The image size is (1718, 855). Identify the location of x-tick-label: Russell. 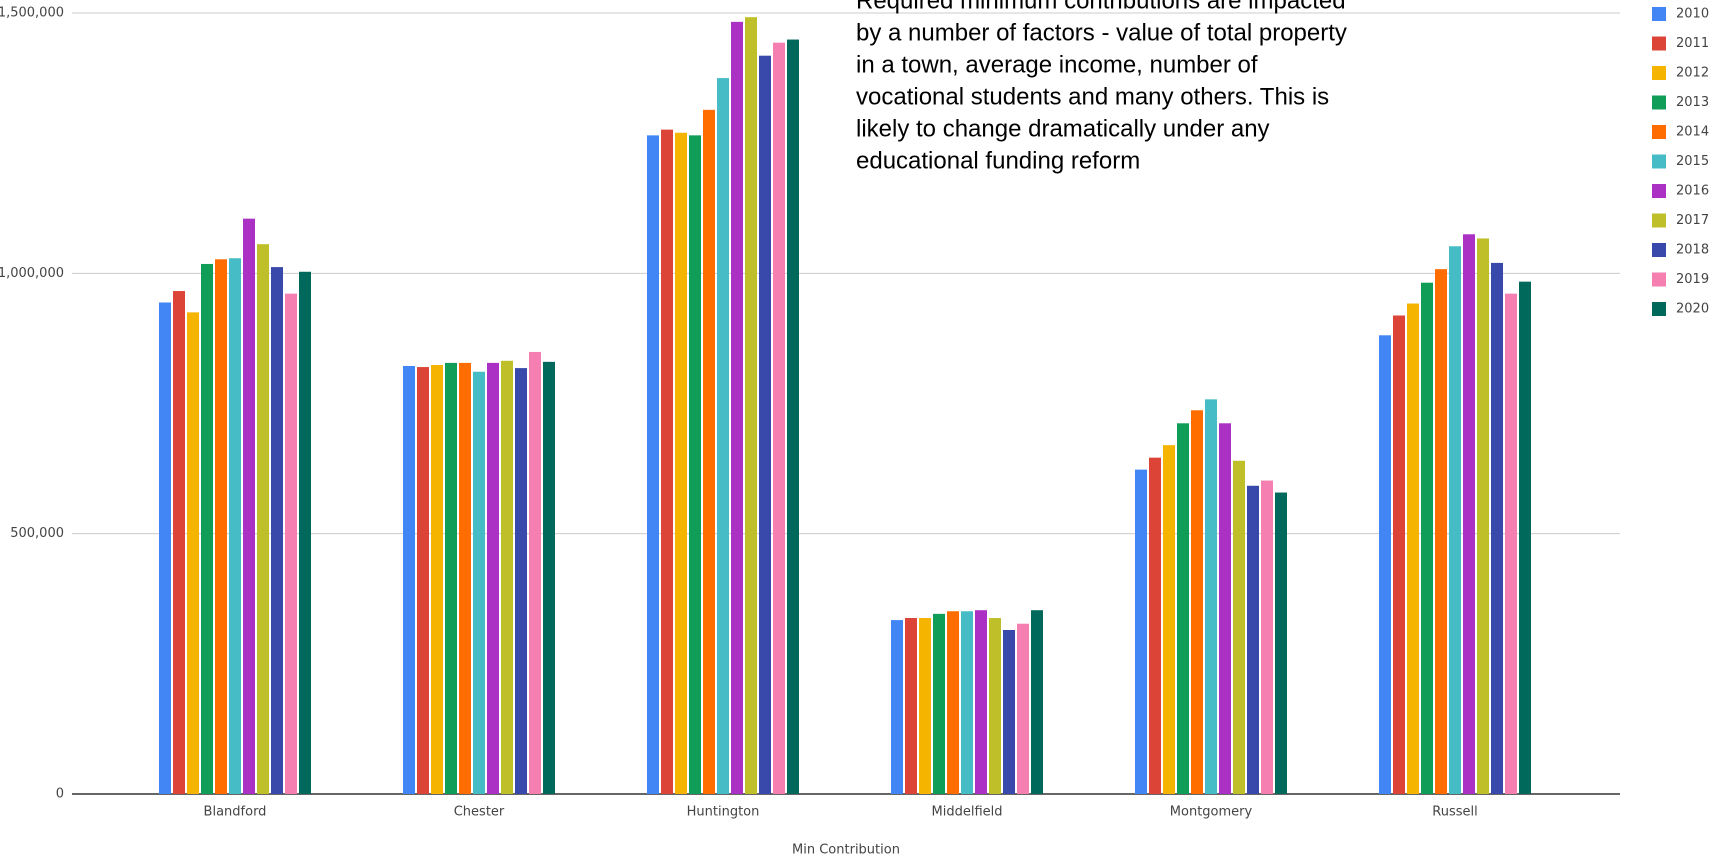
(1454, 812).